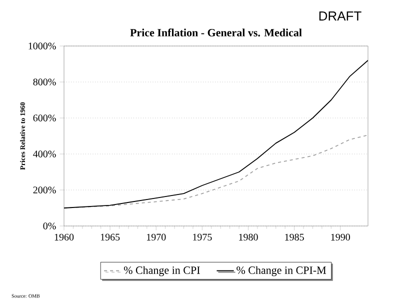 The image size is (400, 308). I want to click on x-tick-label: 1960, so click(64, 237).